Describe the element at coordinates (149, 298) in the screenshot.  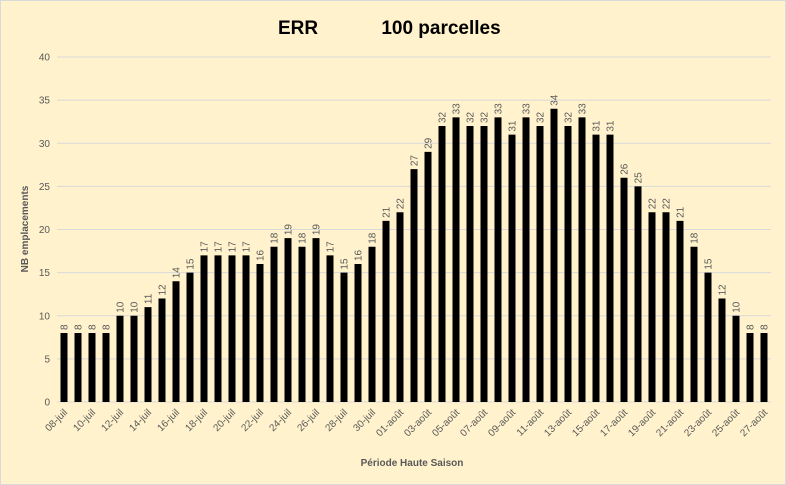
I see `data-label: 11` at that location.